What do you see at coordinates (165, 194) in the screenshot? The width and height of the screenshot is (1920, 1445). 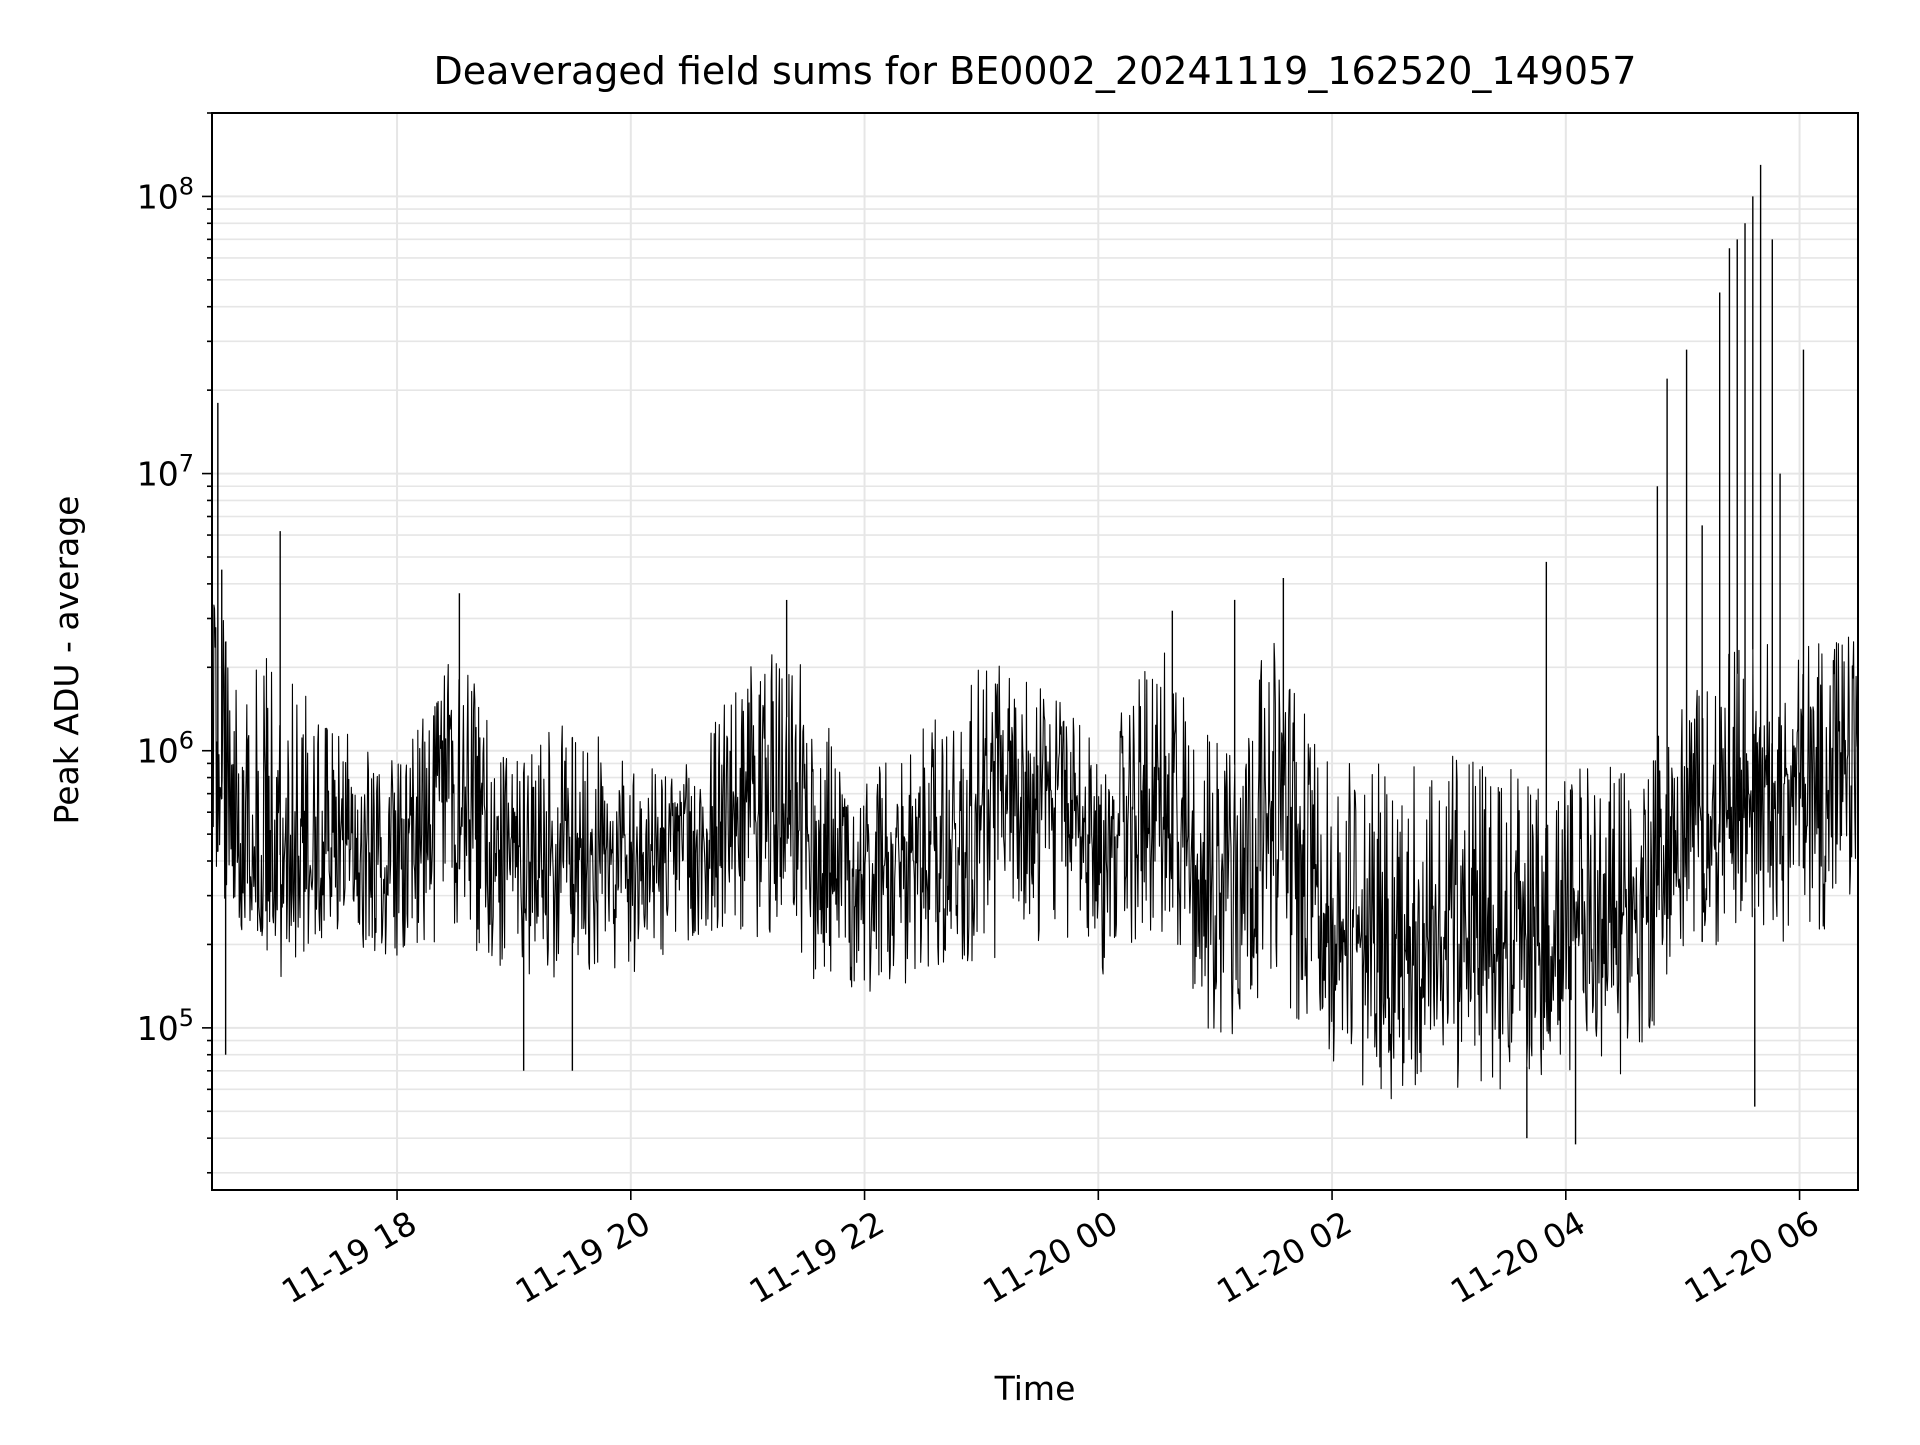 I see `y-tick-label: 10⁸` at bounding box center [165, 194].